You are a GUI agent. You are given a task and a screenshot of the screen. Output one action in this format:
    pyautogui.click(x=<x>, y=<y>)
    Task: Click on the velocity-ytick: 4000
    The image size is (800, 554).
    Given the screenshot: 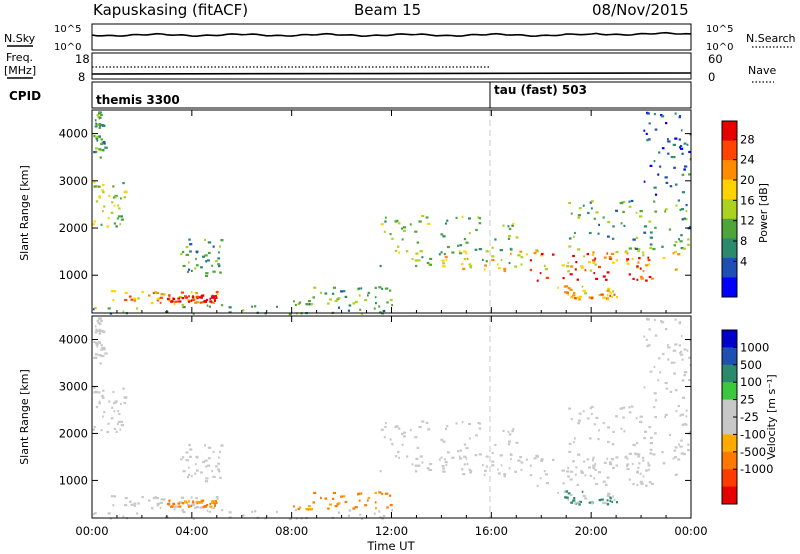 What is the action you would take?
    pyautogui.click(x=73, y=339)
    